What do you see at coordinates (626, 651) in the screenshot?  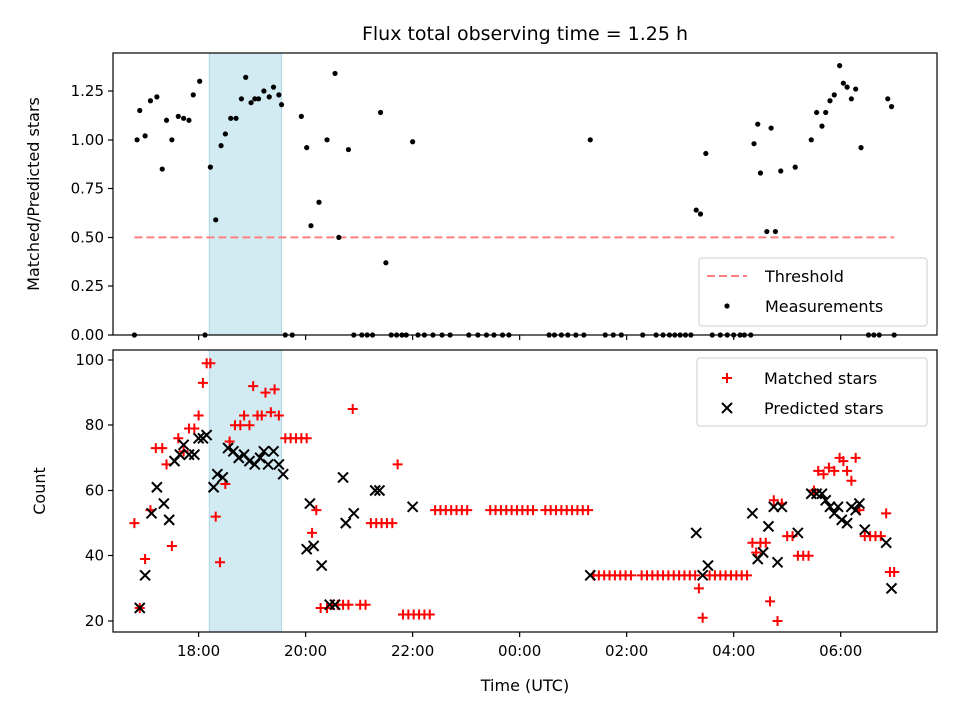 I see `x-tick-label: 02:00` at bounding box center [626, 651].